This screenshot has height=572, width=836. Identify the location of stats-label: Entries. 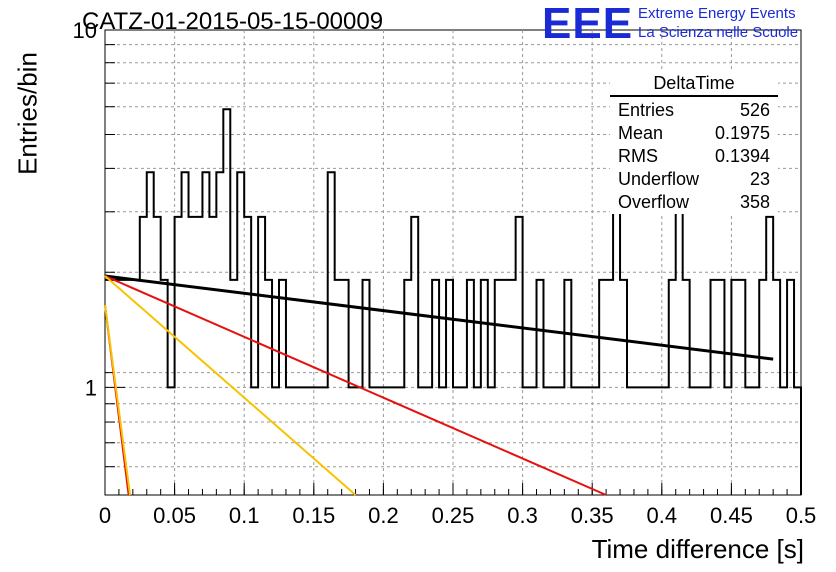
(646, 110).